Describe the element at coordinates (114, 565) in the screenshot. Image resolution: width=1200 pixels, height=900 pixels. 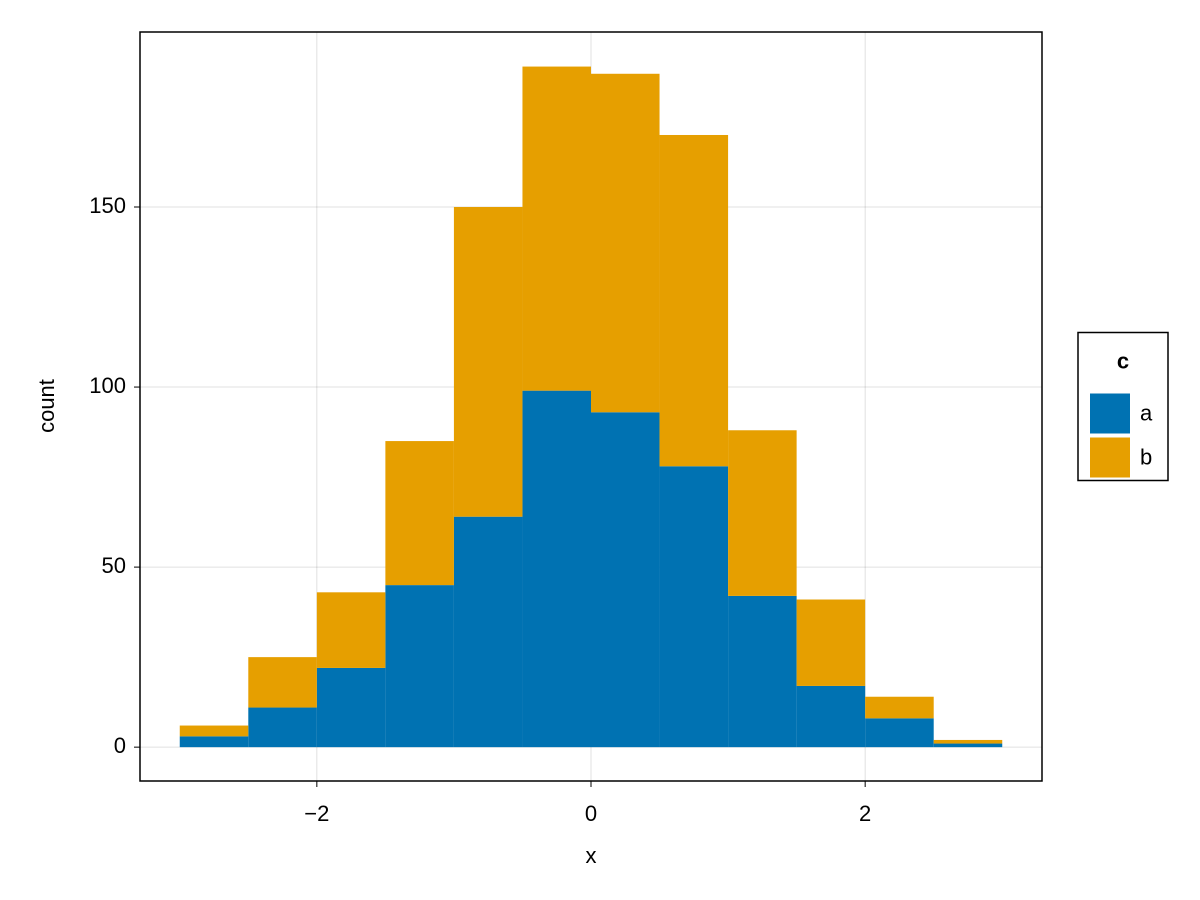
I see `y-tick-label: 50` at that location.